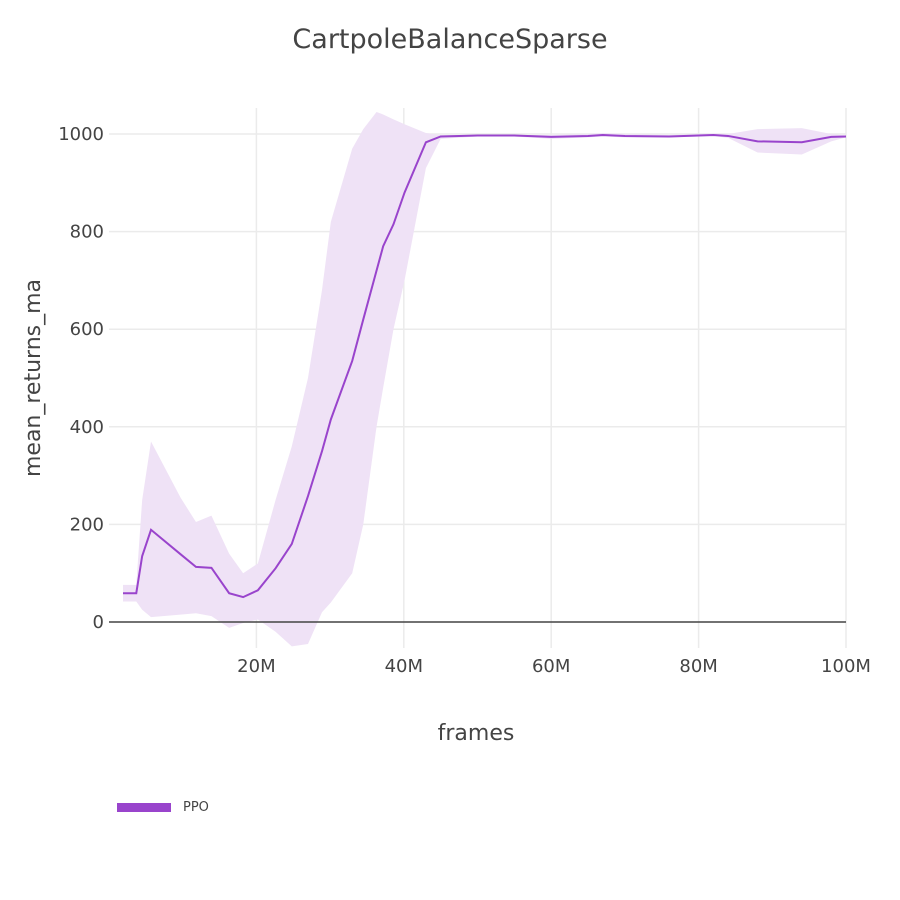 The image size is (900, 900). I want to click on y-tick-label: 1000, so click(81, 134).